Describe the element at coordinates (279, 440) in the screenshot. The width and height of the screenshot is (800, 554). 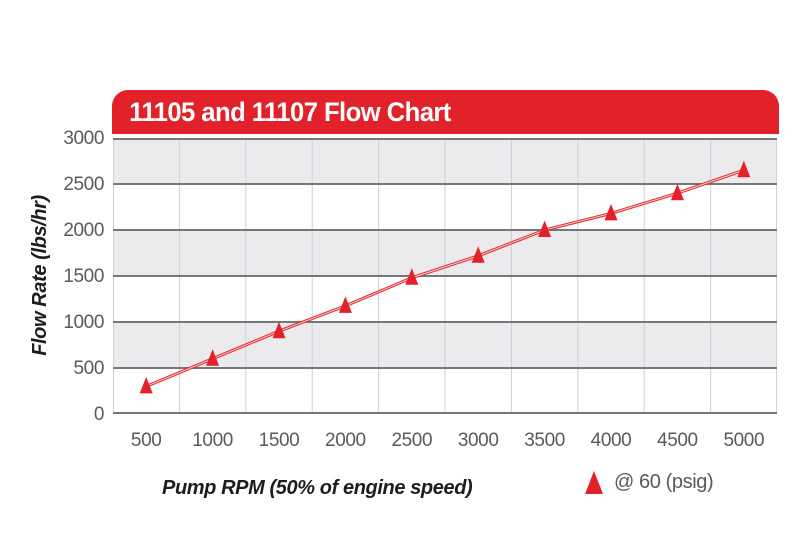
I see `x-tick-label: 1500` at that location.